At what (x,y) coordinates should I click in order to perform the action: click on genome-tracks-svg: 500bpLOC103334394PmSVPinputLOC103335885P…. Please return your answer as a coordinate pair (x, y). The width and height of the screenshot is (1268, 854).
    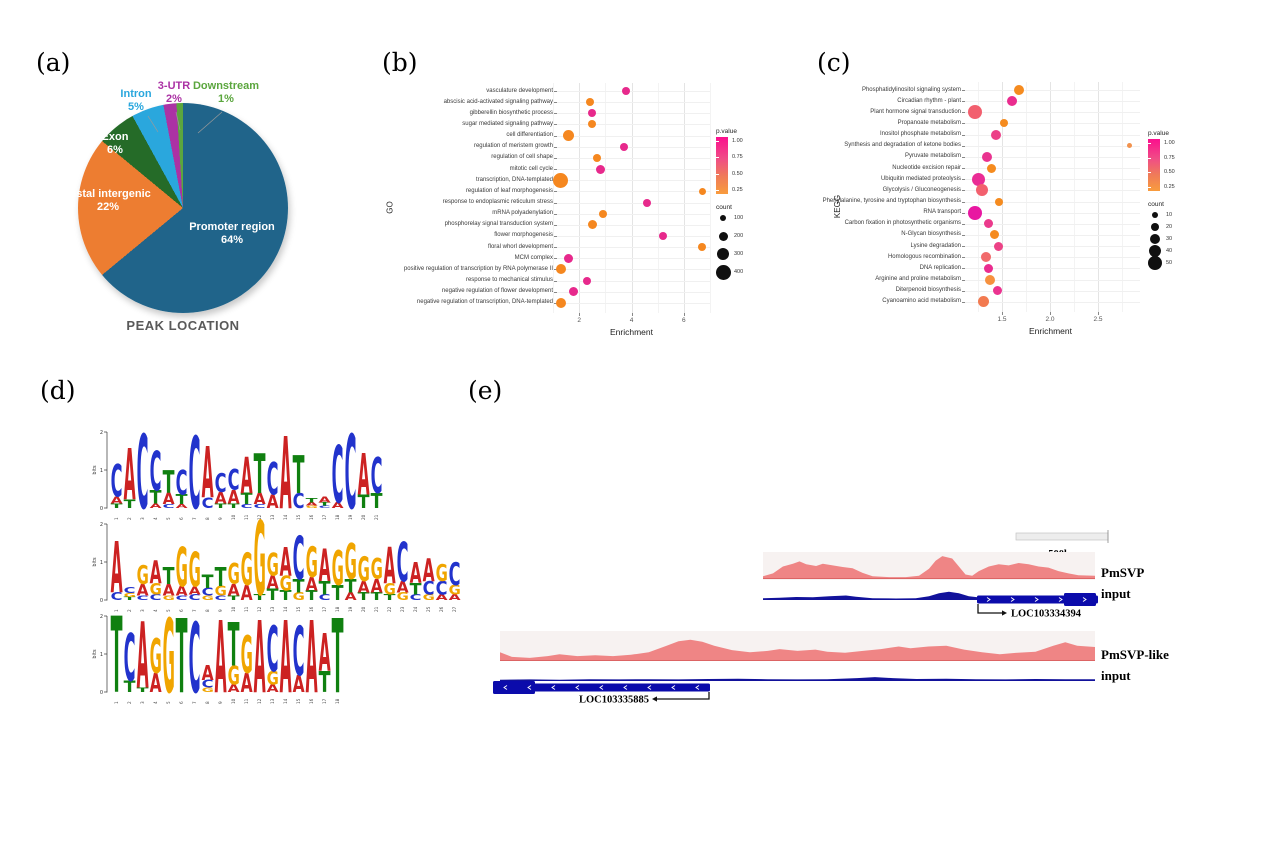
    Looking at the image, I should click on (831, 618).